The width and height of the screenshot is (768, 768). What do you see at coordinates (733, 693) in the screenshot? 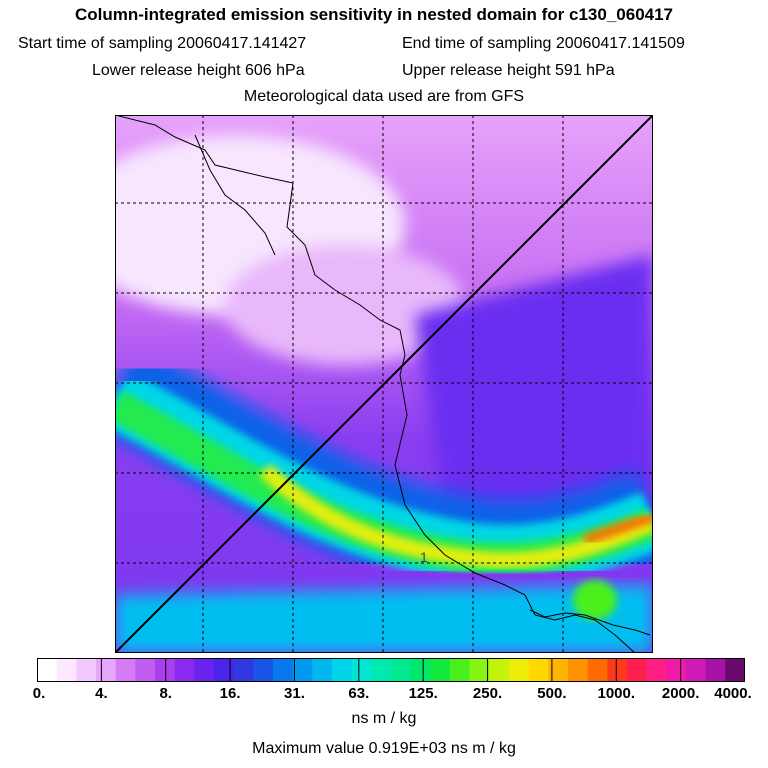
I see `colorbar-tick-label: 4000.` at bounding box center [733, 693].